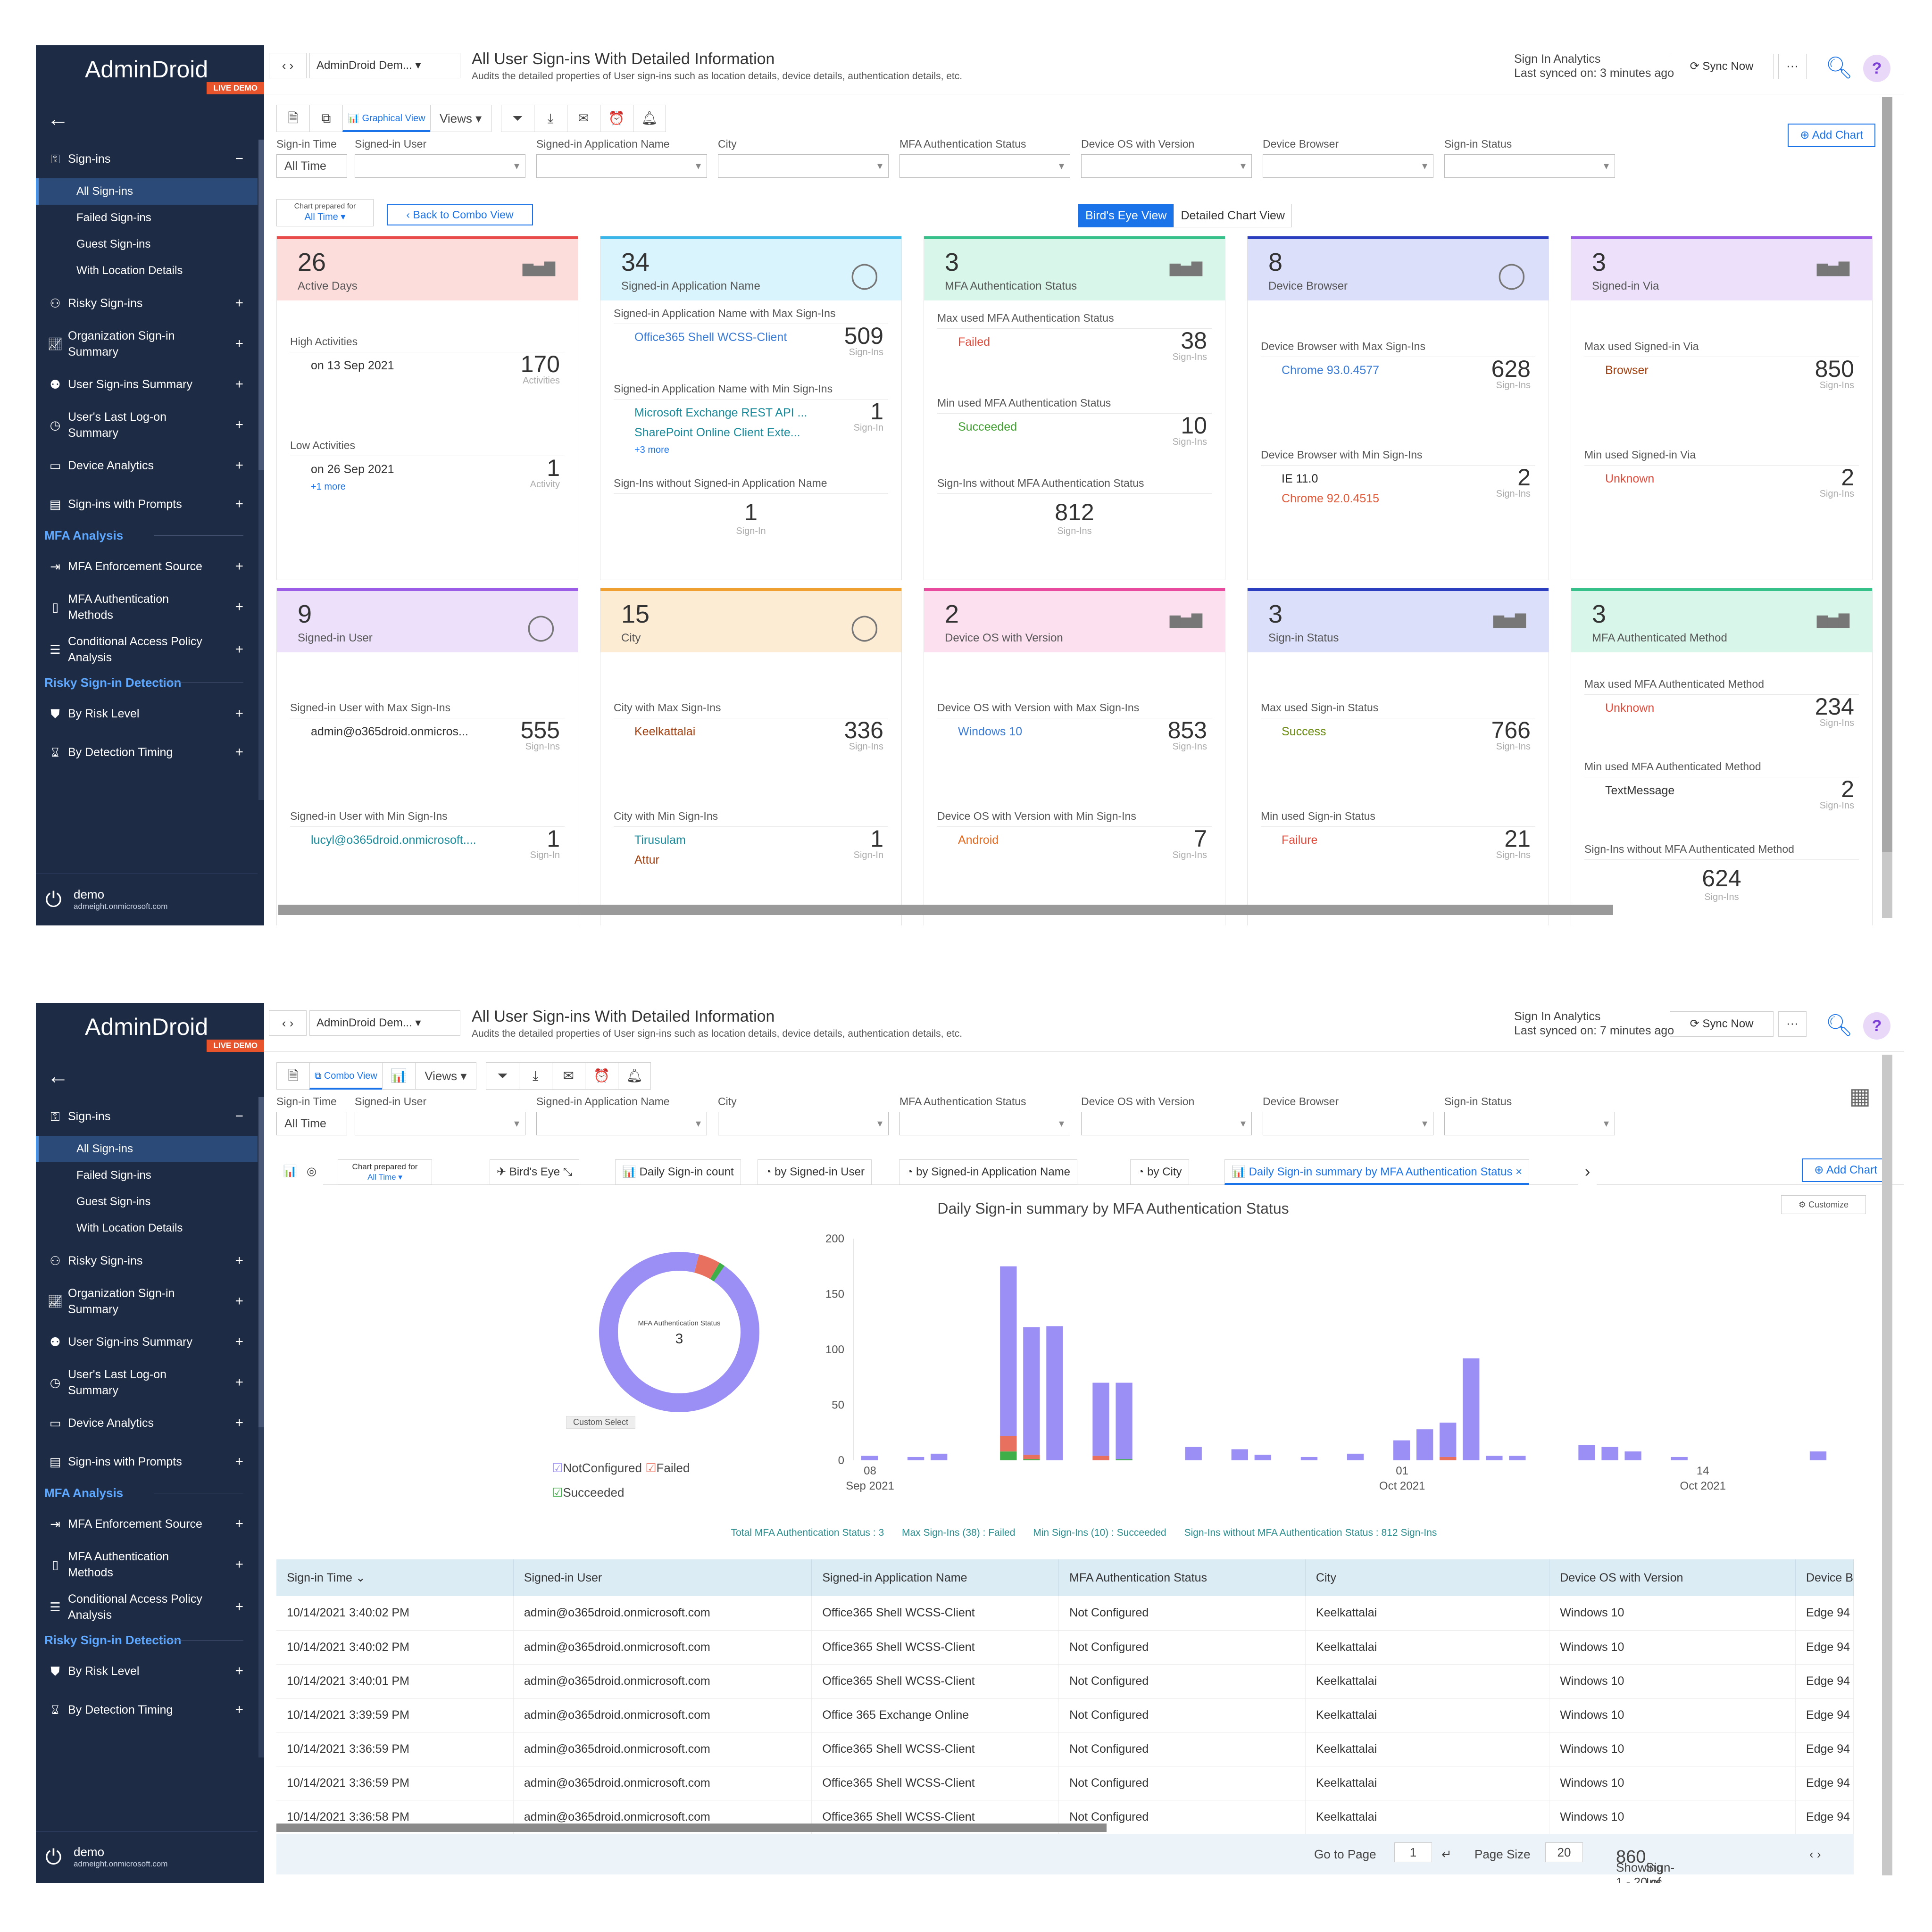  Describe the element at coordinates (1182, 1577) in the screenshot. I see `column-header-3: MFA Authentication Status` at that location.